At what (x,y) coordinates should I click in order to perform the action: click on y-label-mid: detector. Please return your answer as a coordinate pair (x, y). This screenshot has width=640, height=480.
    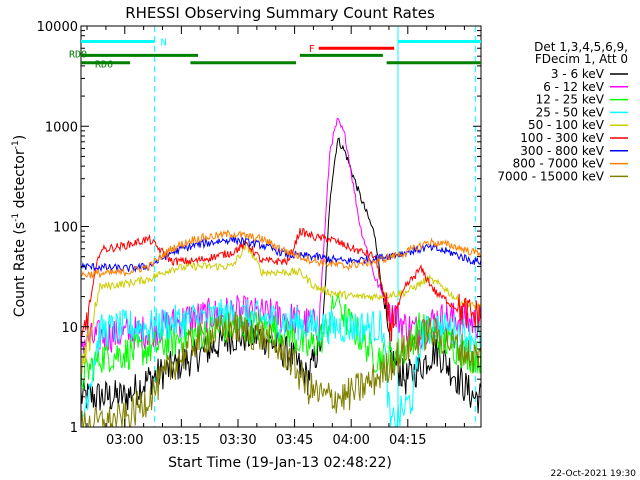
    Looking at the image, I should click on (20, 181).